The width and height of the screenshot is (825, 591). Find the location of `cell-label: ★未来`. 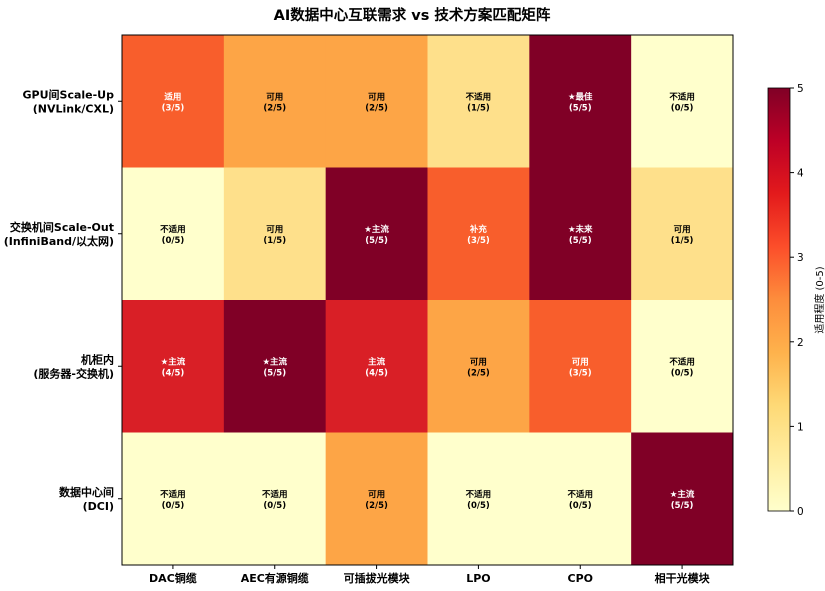

cell-label: ★未来 is located at coordinates (580, 229).